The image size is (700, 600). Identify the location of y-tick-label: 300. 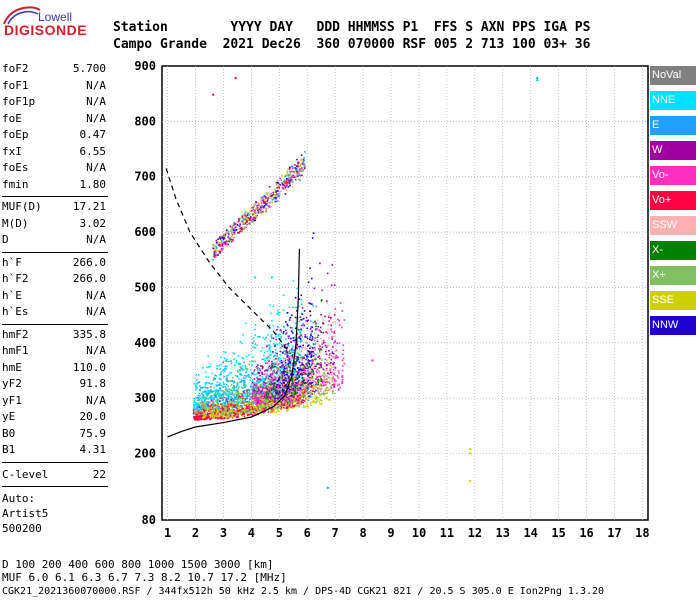
(145, 398).